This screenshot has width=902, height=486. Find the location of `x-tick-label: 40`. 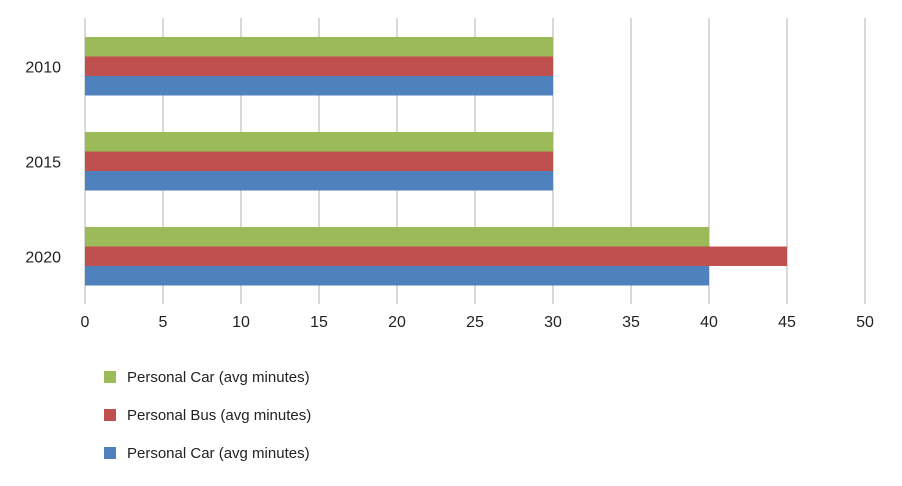

x-tick-label: 40 is located at coordinates (709, 322).